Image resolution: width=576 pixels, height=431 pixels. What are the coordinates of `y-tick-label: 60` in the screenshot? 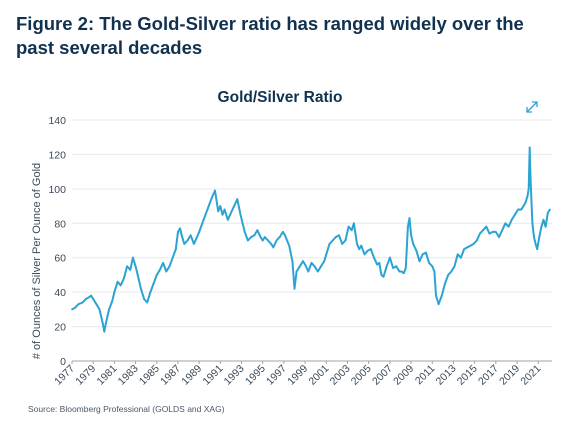 It's located at (60, 259).